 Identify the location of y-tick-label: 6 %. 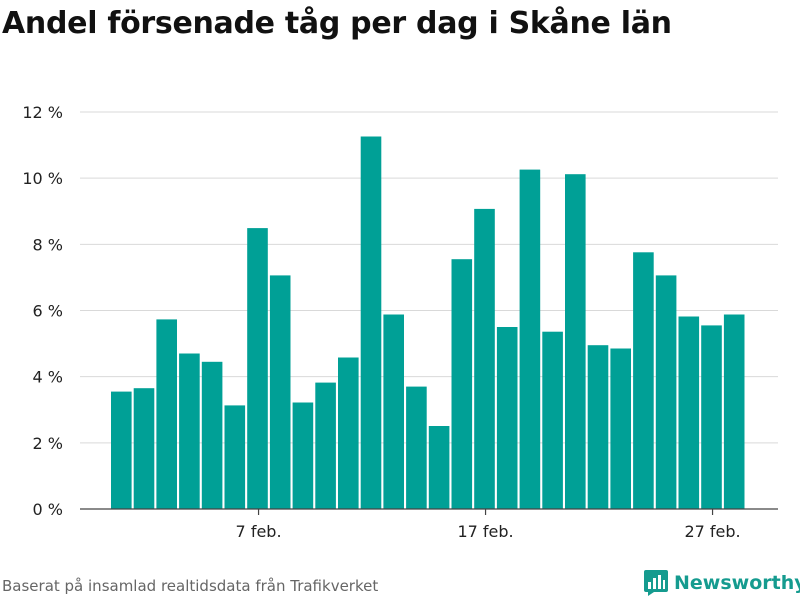
(48, 311).